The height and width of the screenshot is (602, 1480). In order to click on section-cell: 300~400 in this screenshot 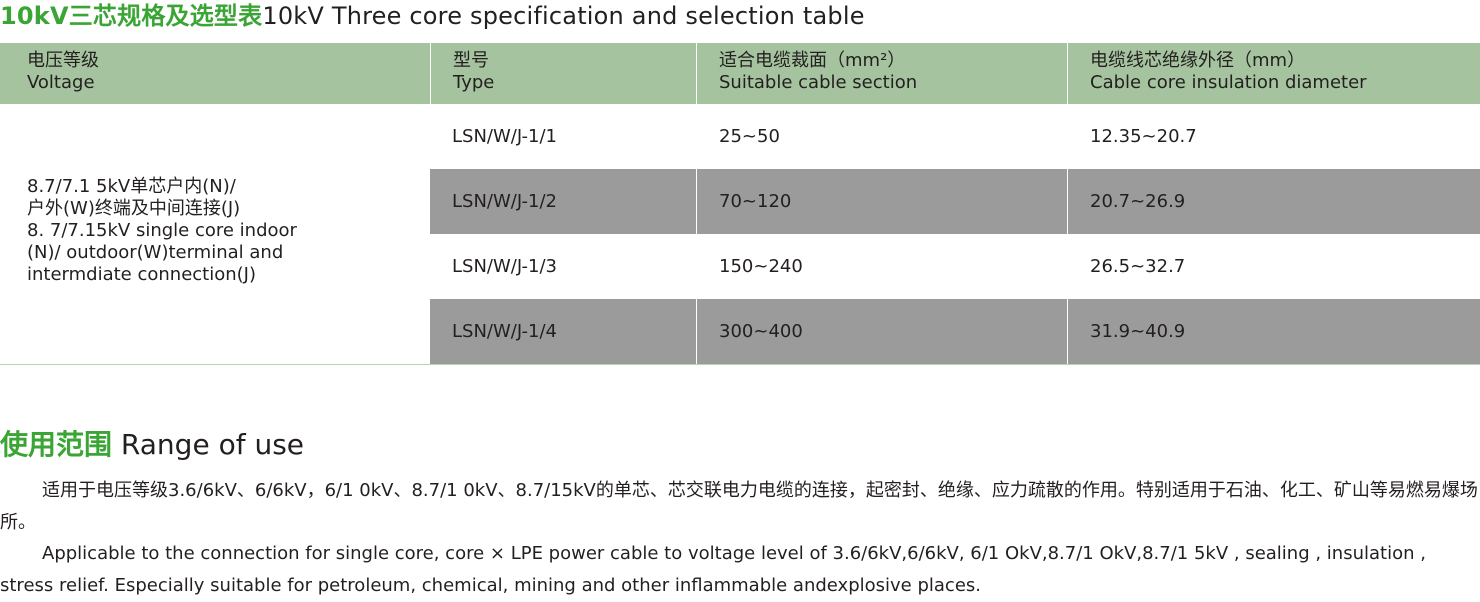, I will do `click(881, 331)`.